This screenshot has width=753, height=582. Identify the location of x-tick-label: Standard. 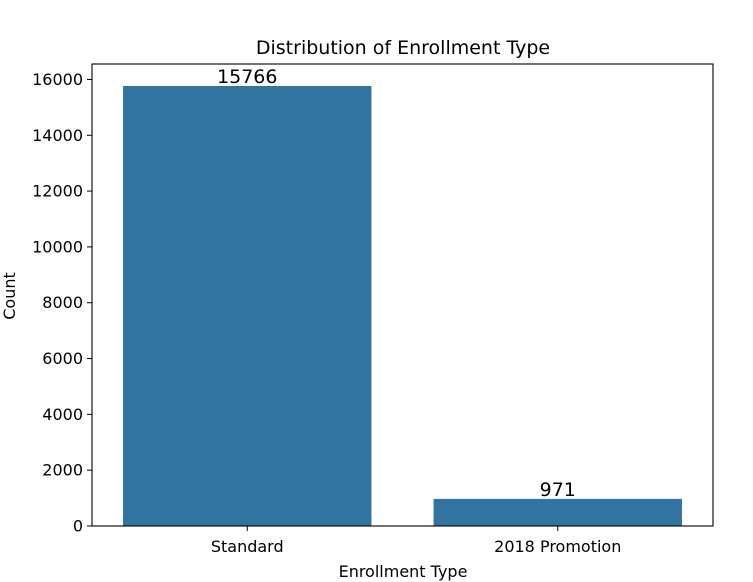
(247, 546).